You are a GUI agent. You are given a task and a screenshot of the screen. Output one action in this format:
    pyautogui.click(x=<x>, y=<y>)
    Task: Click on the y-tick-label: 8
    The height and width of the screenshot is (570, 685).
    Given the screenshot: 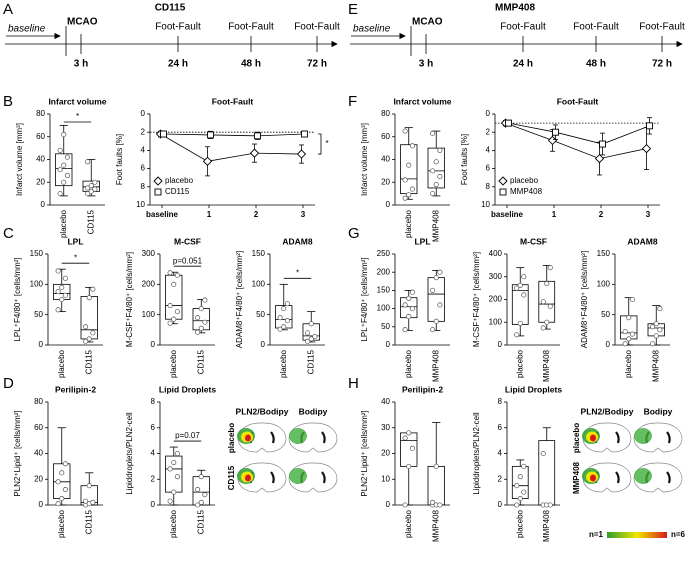 What is the action you would take?
    pyautogui.click(x=153, y=401)
    